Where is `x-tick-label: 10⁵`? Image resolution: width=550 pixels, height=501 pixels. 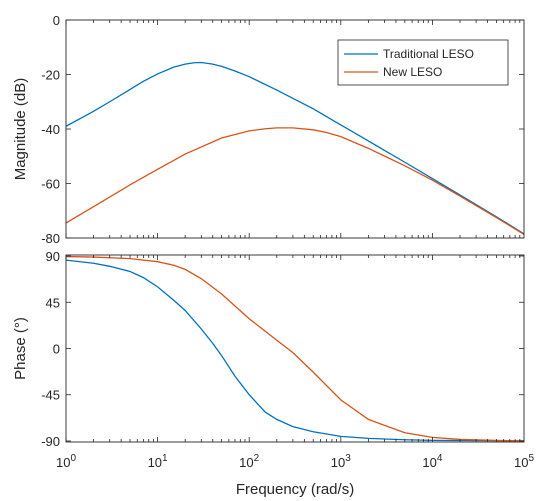
x-tick-label: 10⁵ is located at coordinates (524, 461).